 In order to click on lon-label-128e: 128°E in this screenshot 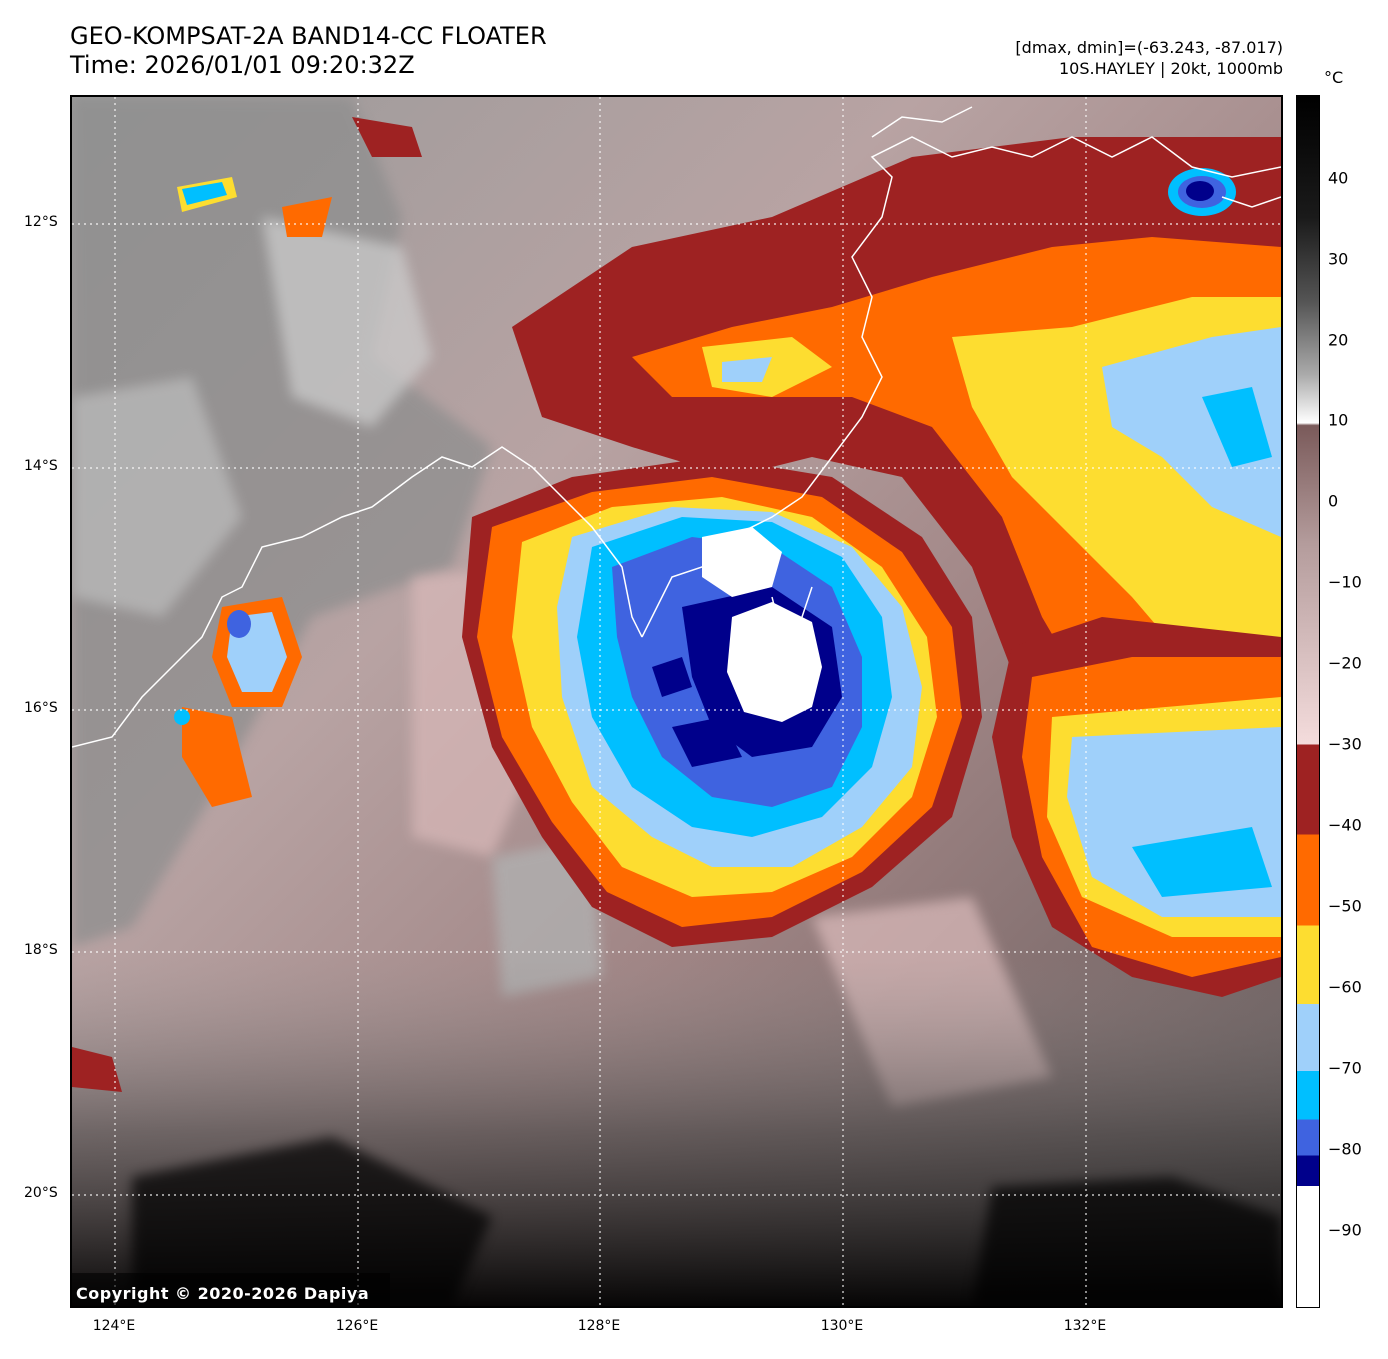, I will do `click(599, 1326)`.